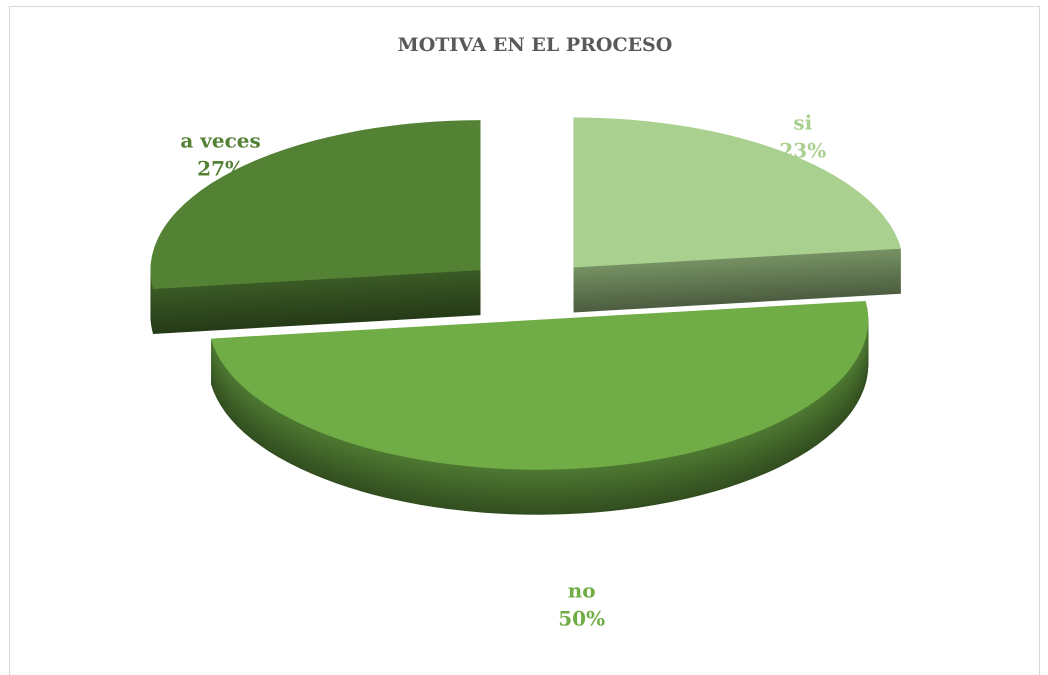  I want to click on data-label-category: no, so click(582, 590).